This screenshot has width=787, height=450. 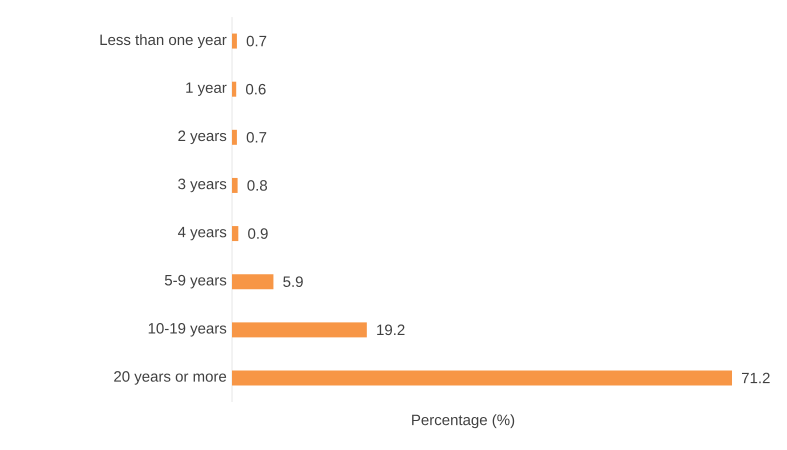 What do you see at coordinates (258, 233) in the screenshot?
I see `data-label: 0.9` at bounding box center [258, 233].